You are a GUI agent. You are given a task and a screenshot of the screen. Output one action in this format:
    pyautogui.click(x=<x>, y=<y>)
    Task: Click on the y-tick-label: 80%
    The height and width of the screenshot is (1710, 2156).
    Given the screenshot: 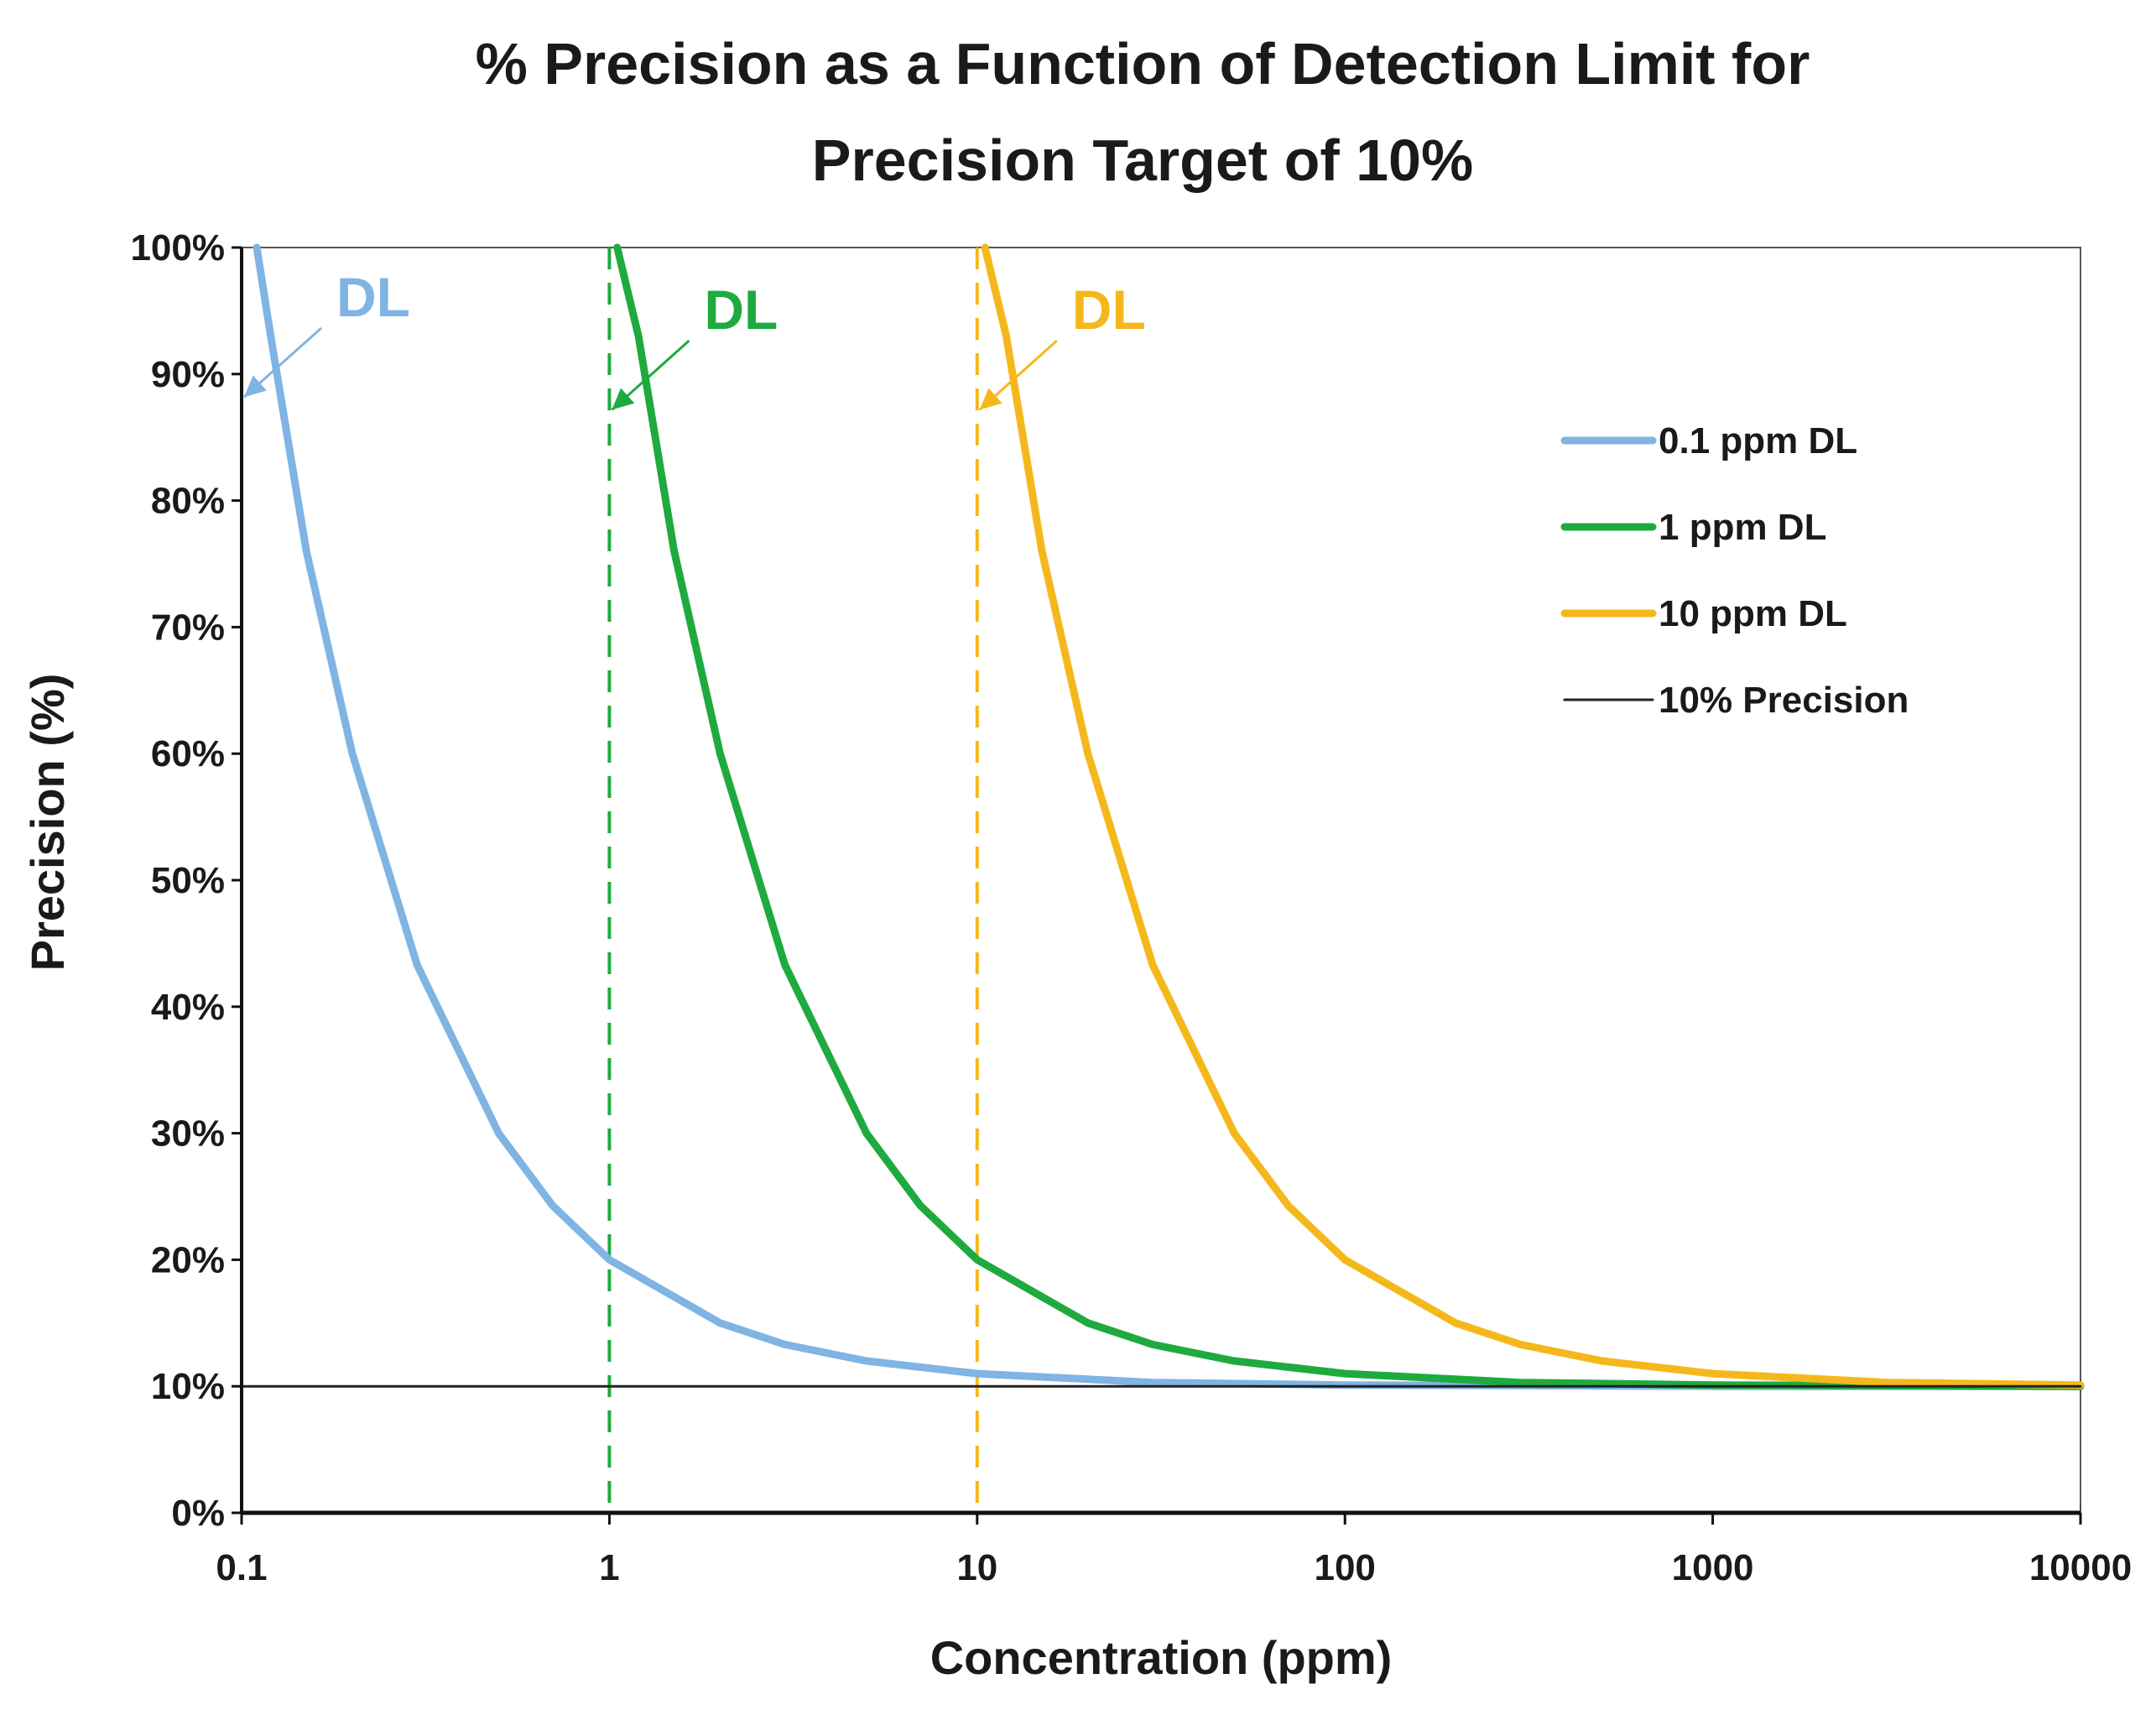 What is the action you would take?
    pyautogui.click(x=188, y=501)
    